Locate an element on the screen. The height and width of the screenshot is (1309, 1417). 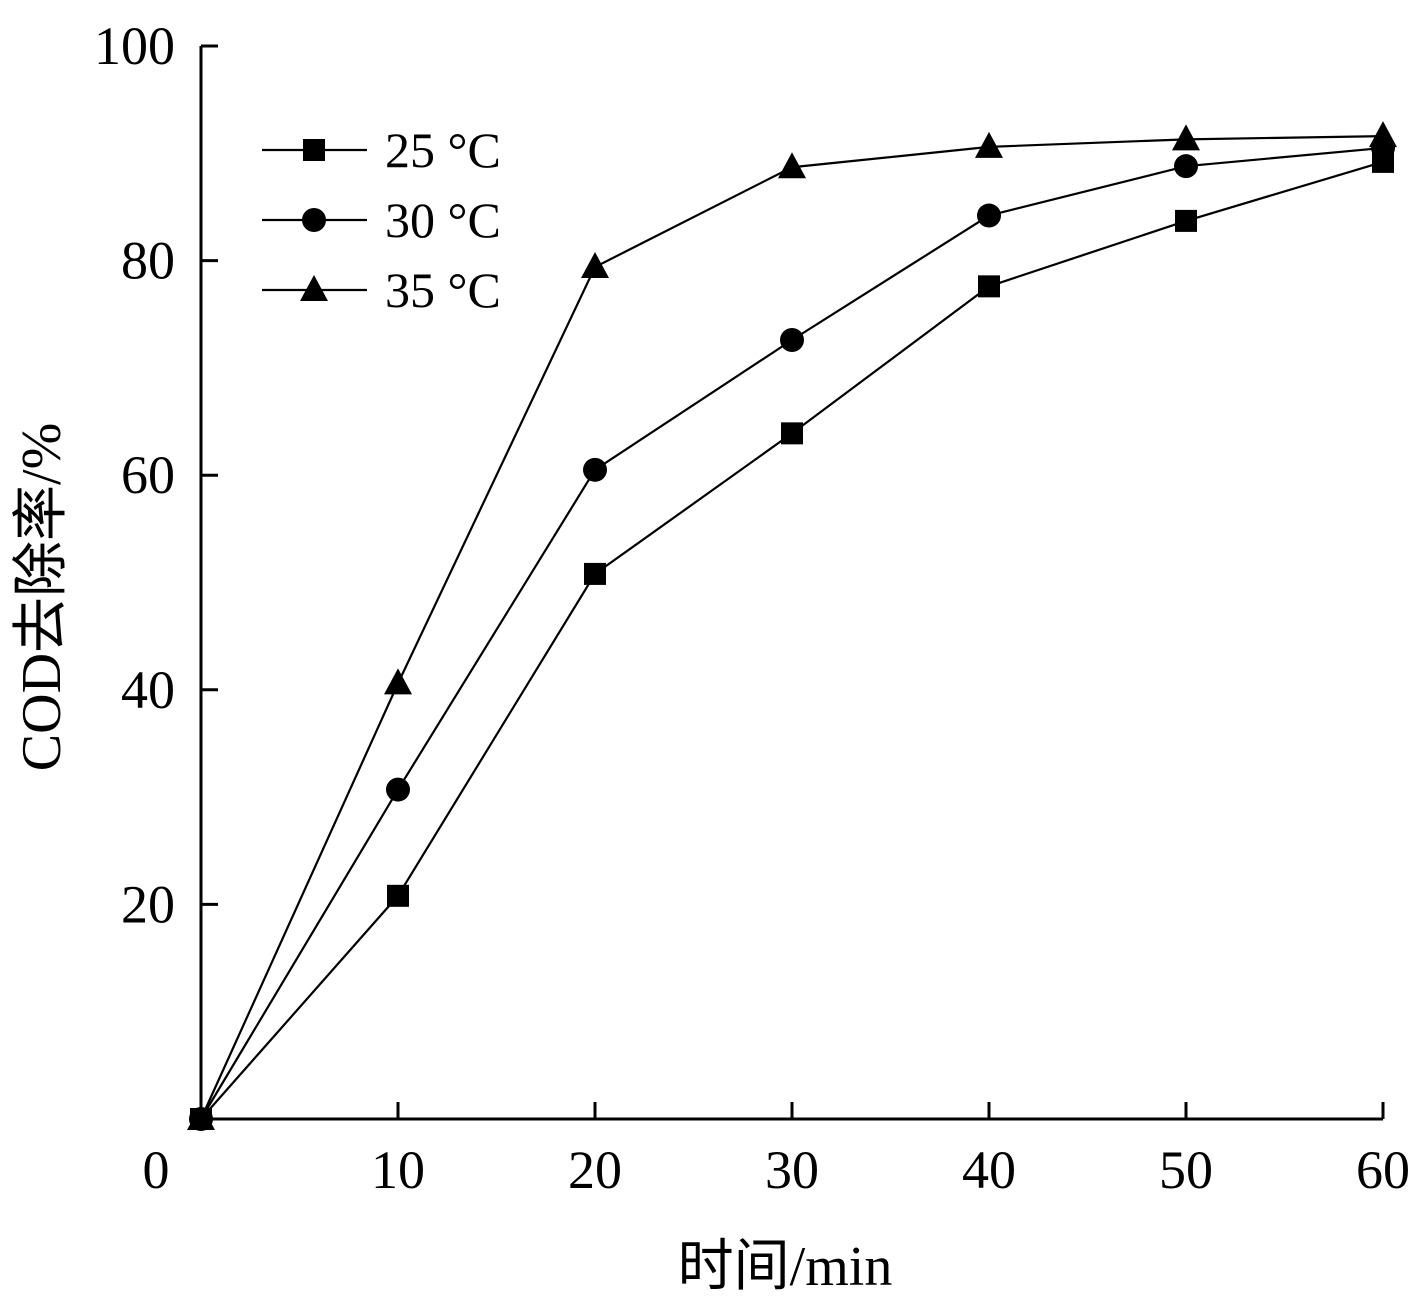
legend-marker-circle is located at coordinates (314, 220).